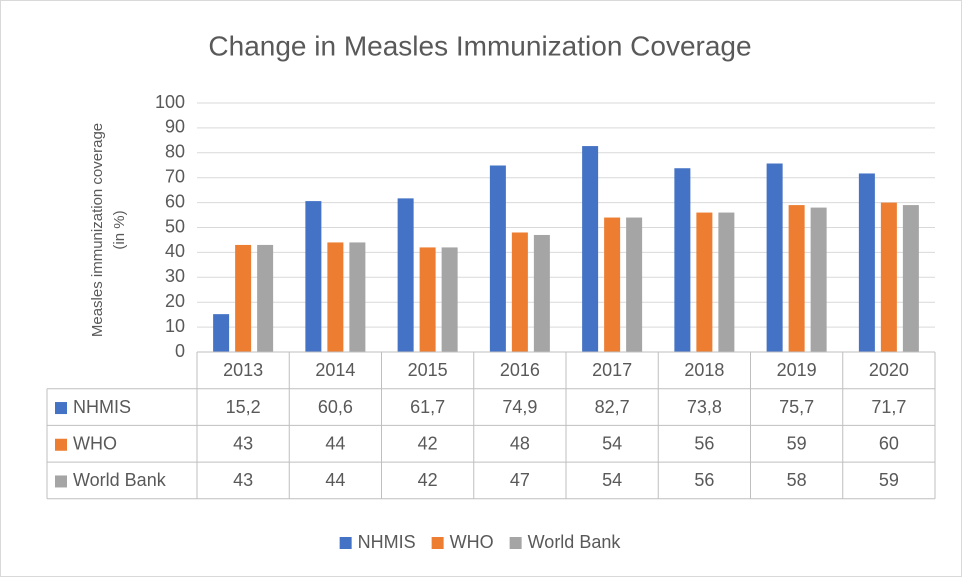 This screenshot has width=963, height=578. Describe the element at coordinates (175, 301) in the screenshot. I see `y-tick-label: 20` at that location.